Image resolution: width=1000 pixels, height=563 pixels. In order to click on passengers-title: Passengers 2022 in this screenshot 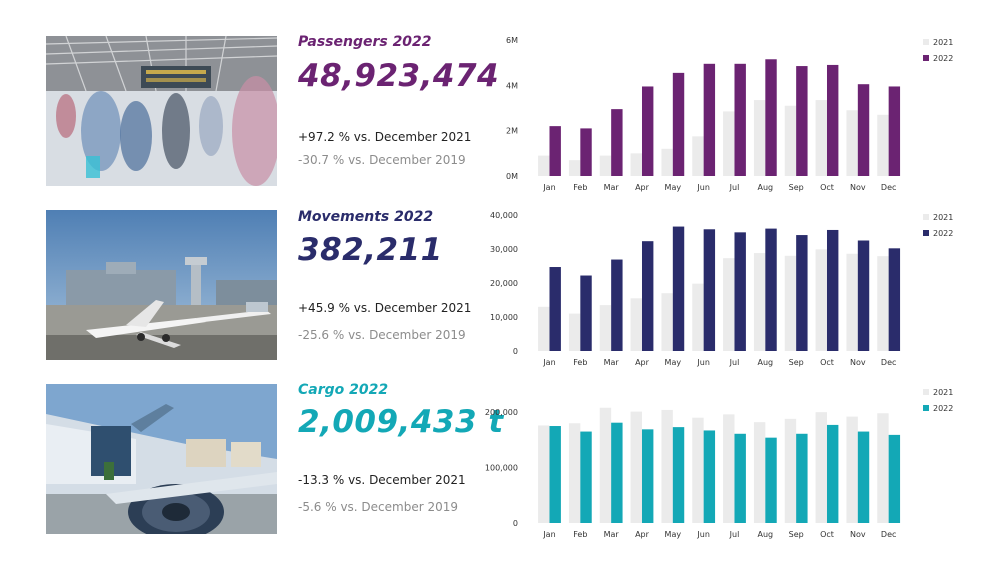, I will do `click(365, 42)`.